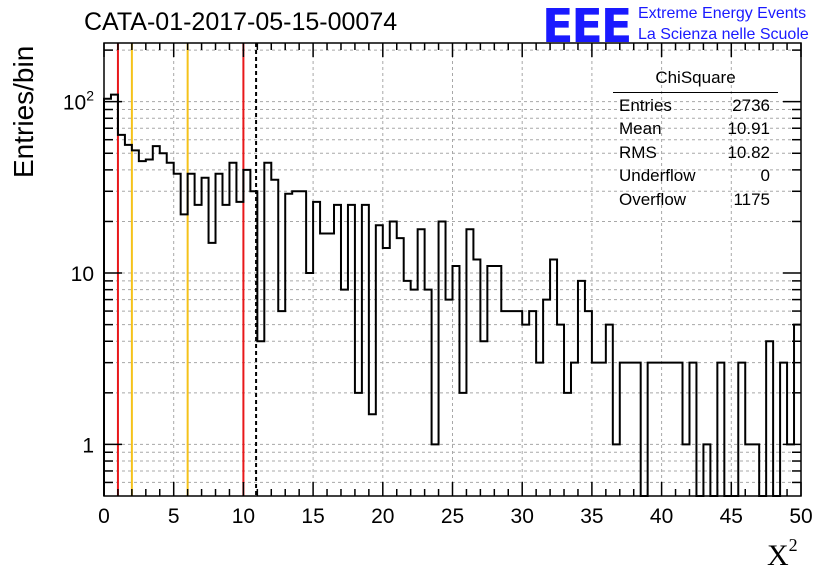  I want to click on x-axis-label: X2, so click(782, 554).